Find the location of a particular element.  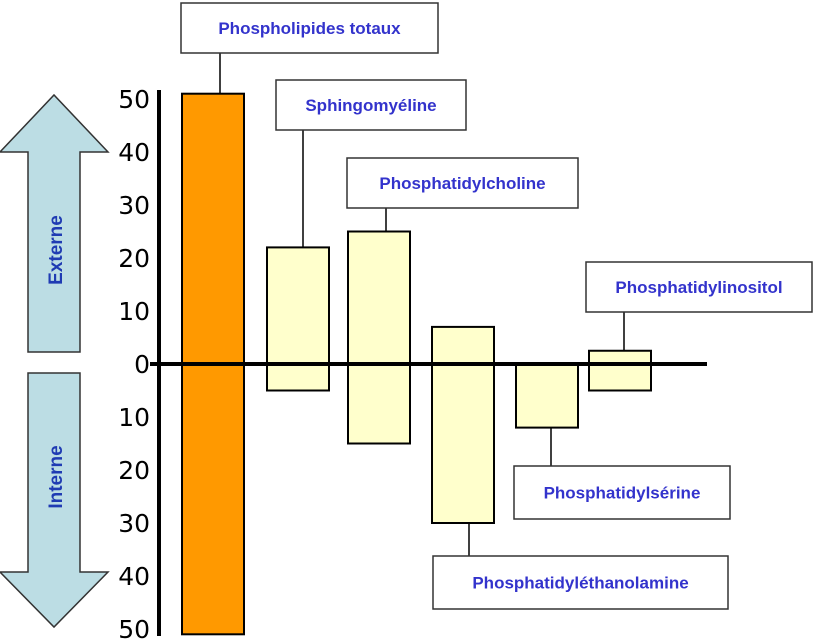

down-arrow-shape is located at coordinates (55, 500).